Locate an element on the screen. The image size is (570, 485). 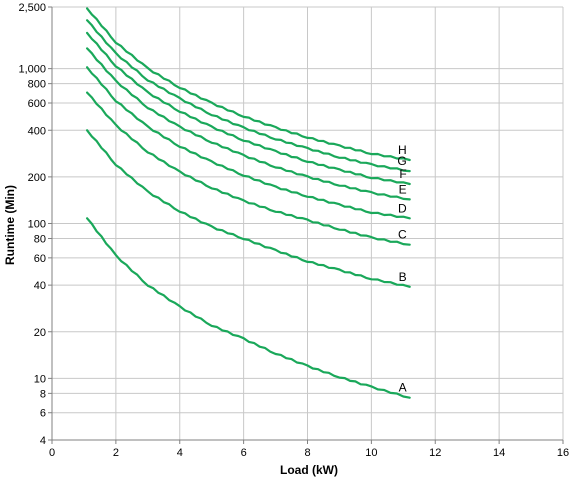
y-tick-label: 20 is located at coordinates (40, 333).